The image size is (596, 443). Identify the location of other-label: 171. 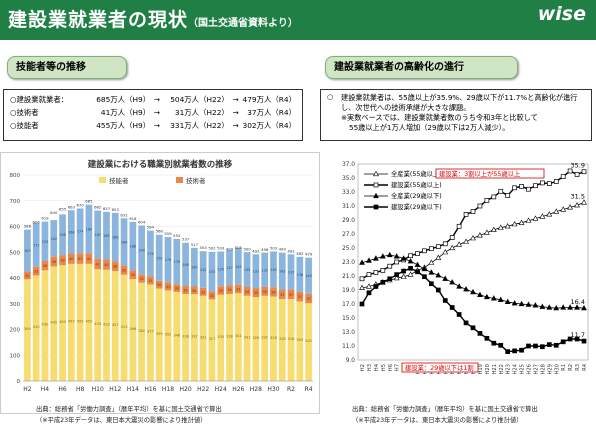
(36, 245).